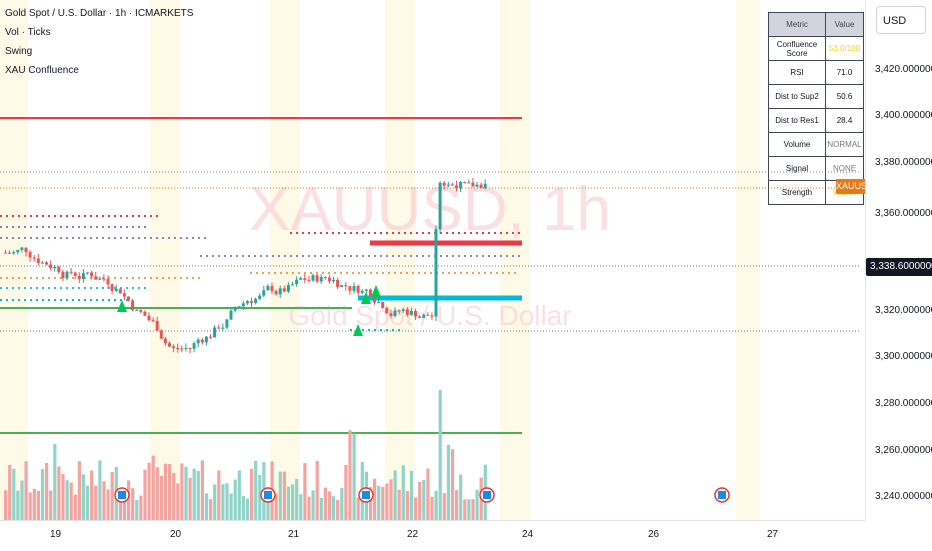 This screenshot has width=932, height=551. Describe the element at coordinates (844, 168) in the screenshot. I see `metric-value: NONE` at that location.